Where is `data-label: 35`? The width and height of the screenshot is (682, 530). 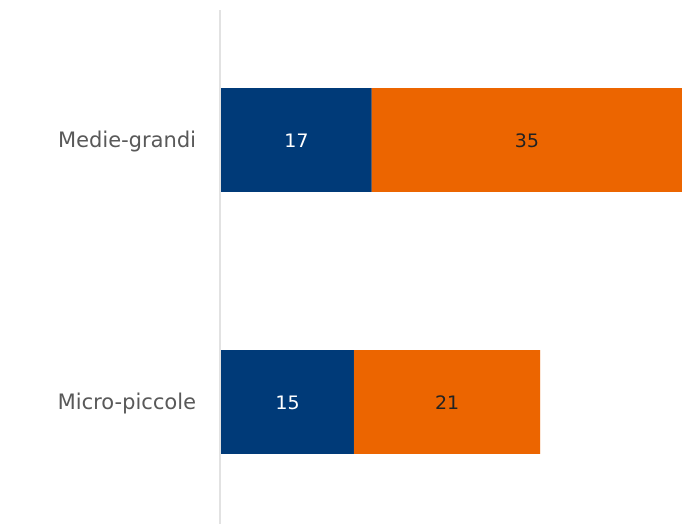
data-label: 35 is located at coordinates (527, 141).